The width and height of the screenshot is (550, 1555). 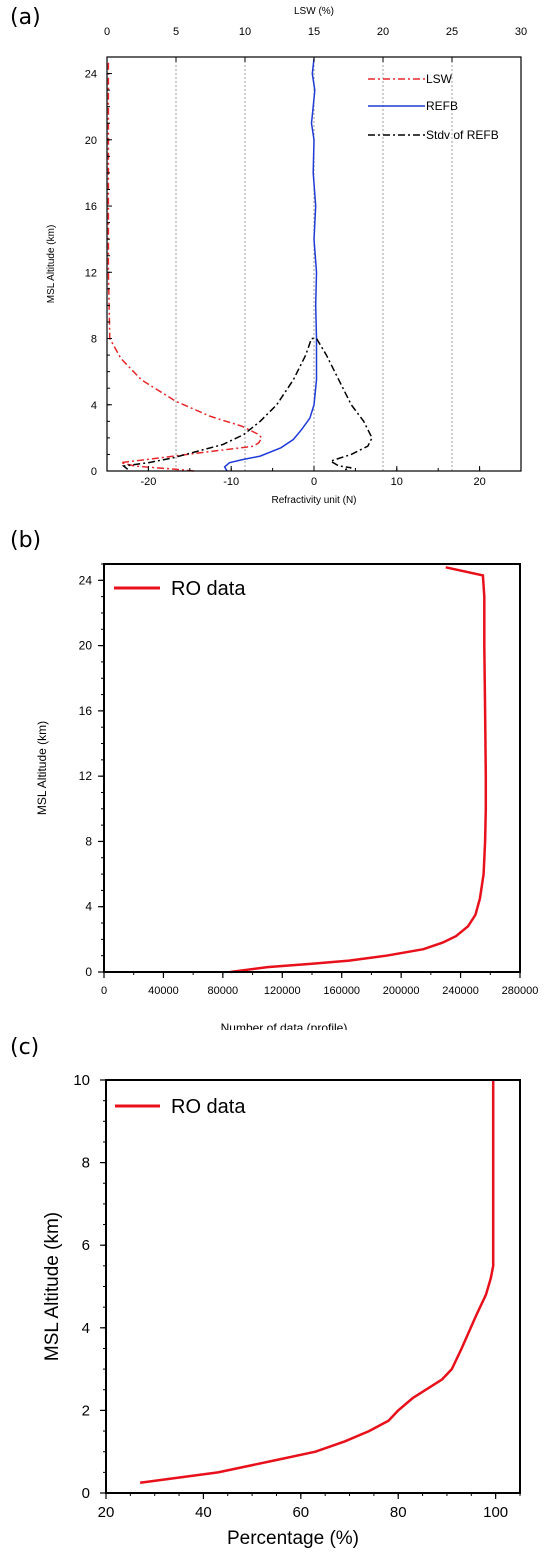 What do you see at coordinates (248, 405) in the screenshot?
I see `series-line-stdv-of-refb` at bounding box center [248, 405].